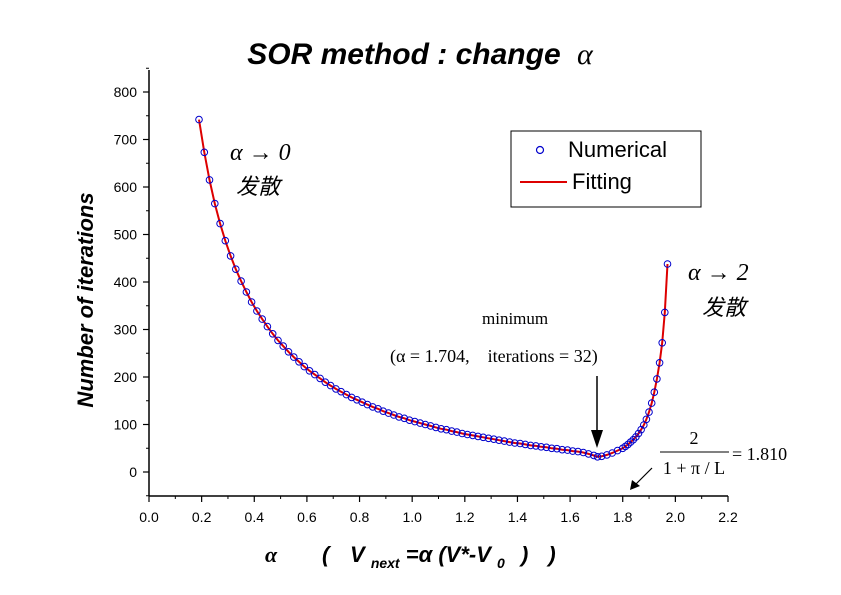 This screenshot has width=841, height=595. I want to click on x-axis-v0-sub: 0, so click(501, 563).